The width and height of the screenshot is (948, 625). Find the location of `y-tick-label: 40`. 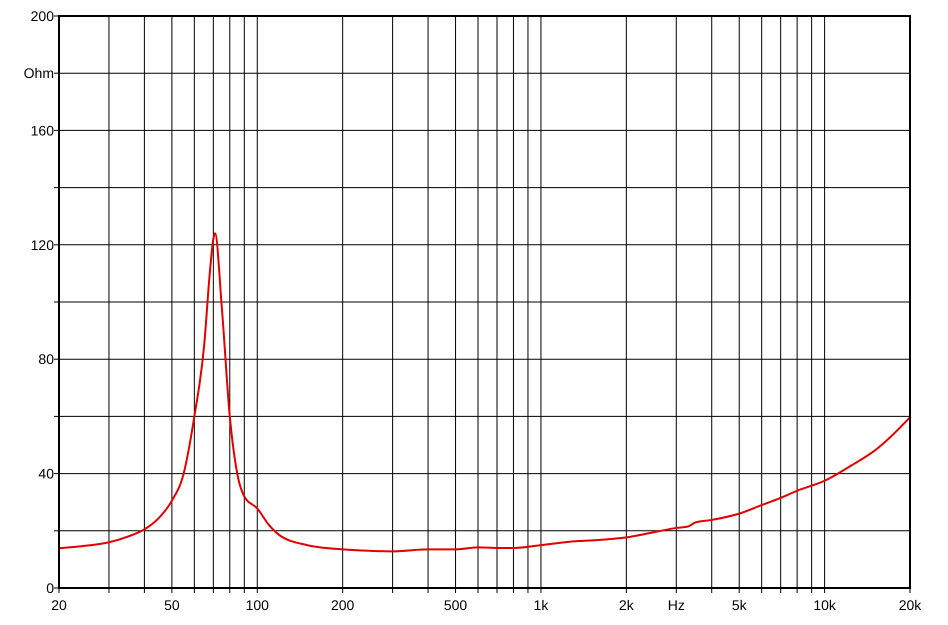

y-tick-label: 40 is located at coordinates (46, 474).